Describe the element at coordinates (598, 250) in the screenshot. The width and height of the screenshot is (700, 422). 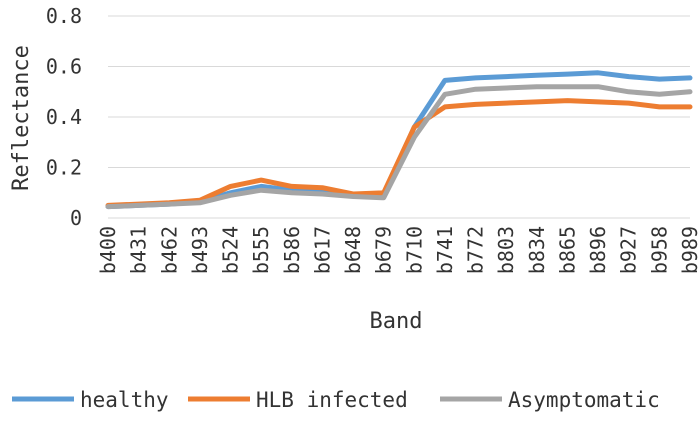
I see `x-tick-label: b896` at that location.